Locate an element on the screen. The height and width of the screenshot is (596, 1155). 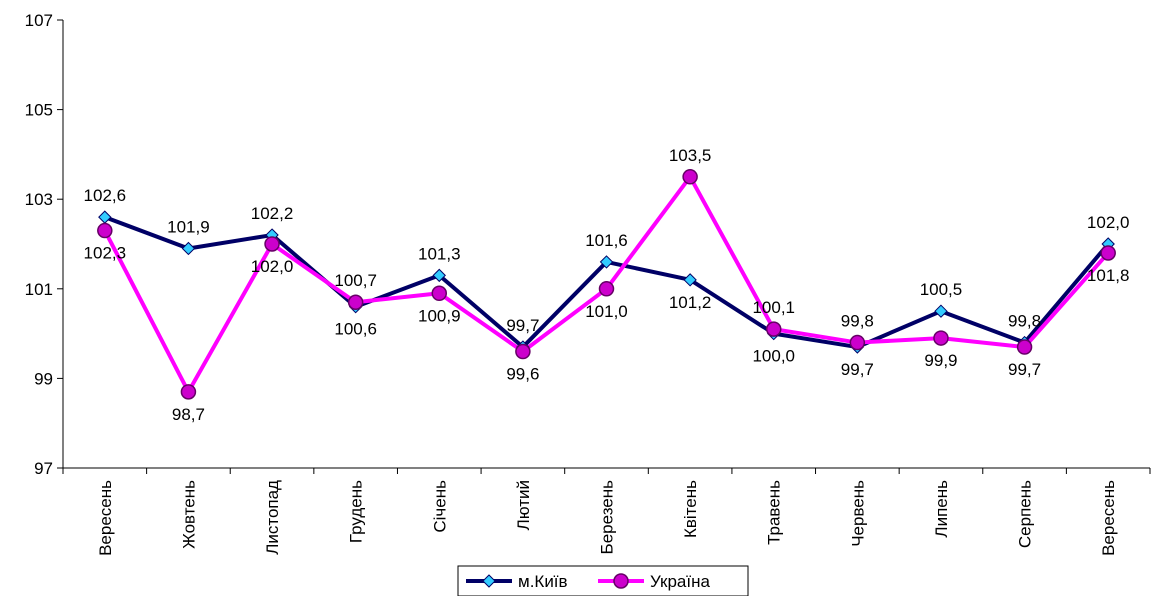
y-tick-label: 97 is located at coordinates (43, 468).